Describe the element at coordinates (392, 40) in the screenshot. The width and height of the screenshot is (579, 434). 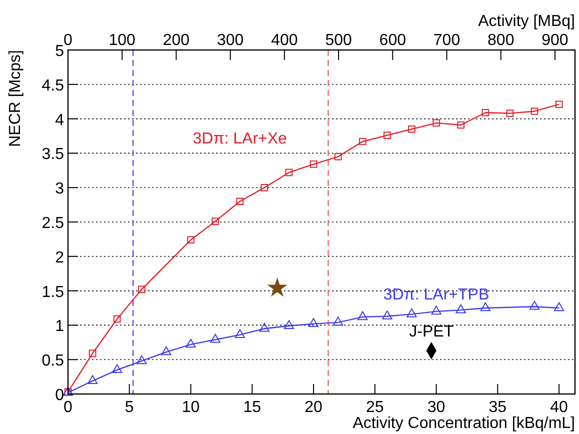
I see `x2-tick-label: 600` at that location.